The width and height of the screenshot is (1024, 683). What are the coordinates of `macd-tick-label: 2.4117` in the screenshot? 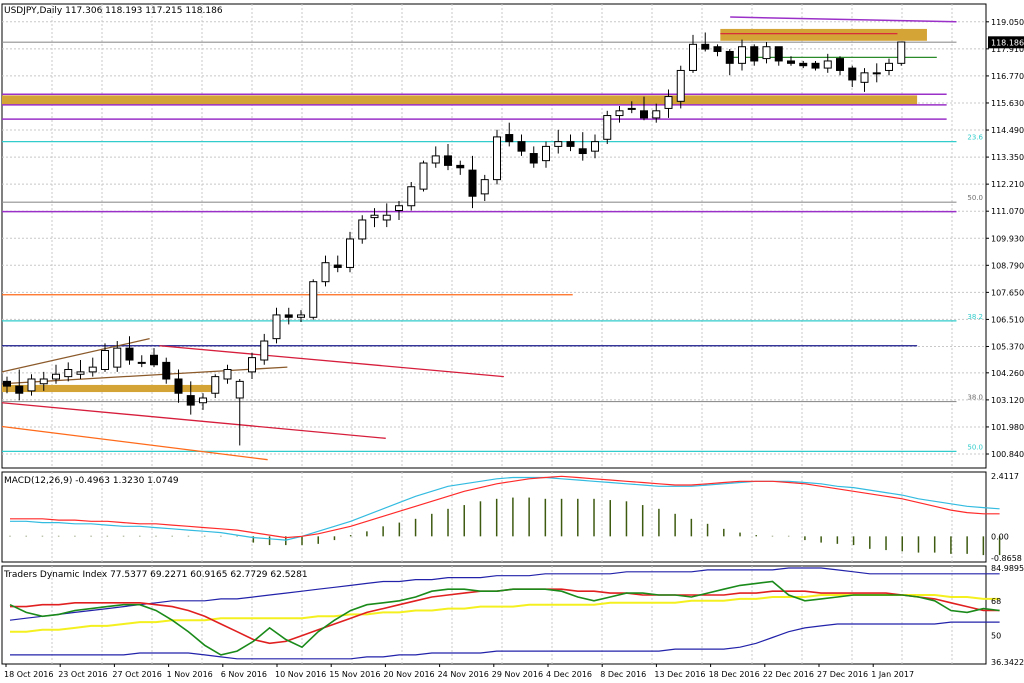 It's located at (1005, 476).